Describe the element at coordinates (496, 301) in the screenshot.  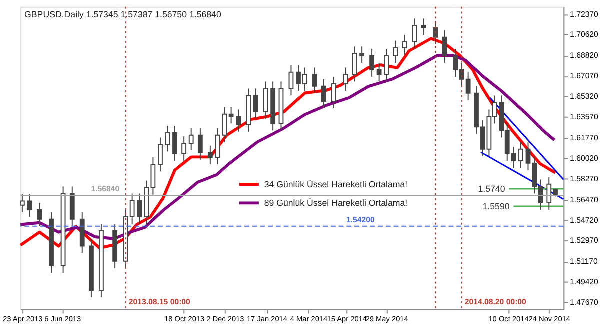
I see `ref-line-label: 2014.08.20 00:00` at that location.